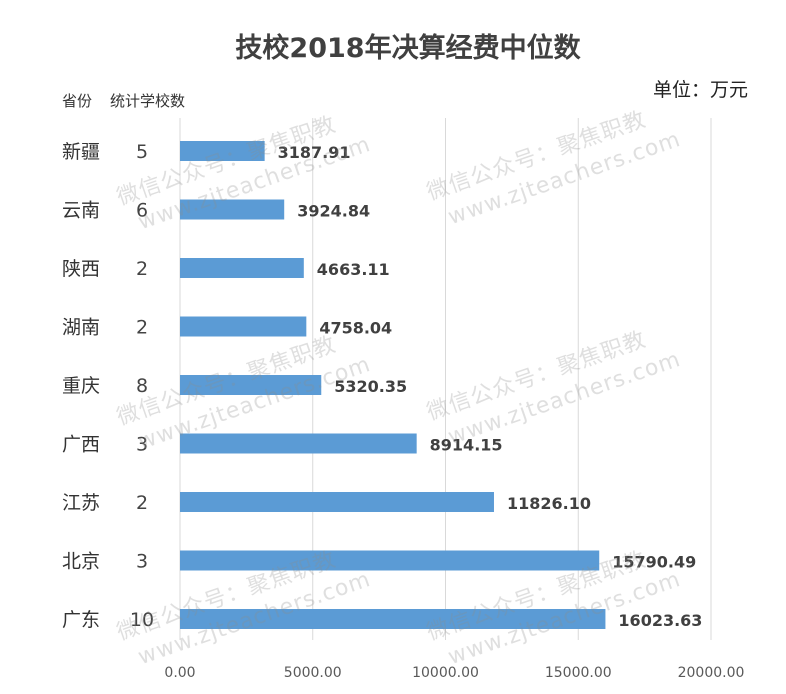 Image resolution: width=786 pixels, height=694 pixels. I want to click on province-label: 广西, so click(81, 445).